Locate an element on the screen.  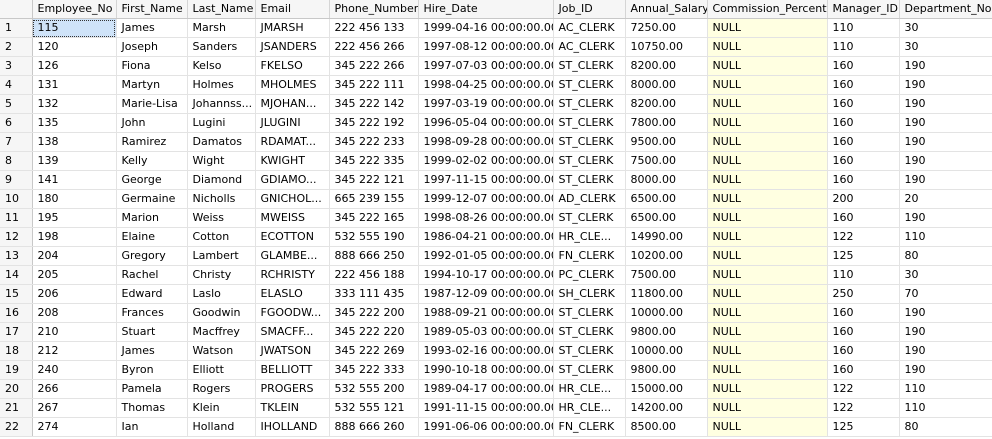
cell-row-number: 13 is located at coordinates (16, 256).